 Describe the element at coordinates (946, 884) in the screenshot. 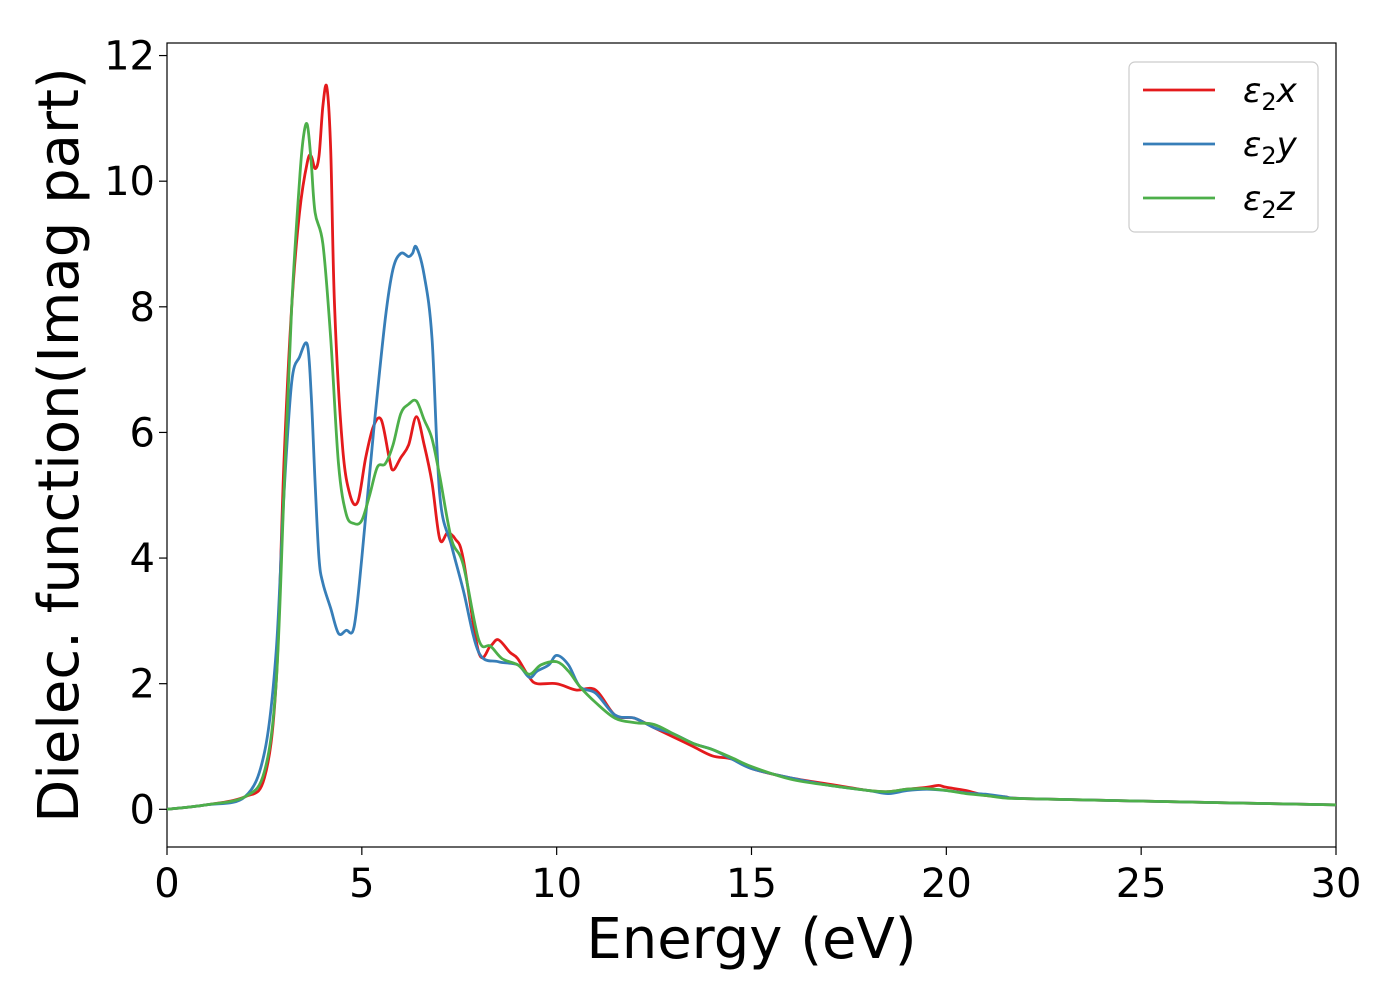

I see `x-tick-label: 20` at that location.